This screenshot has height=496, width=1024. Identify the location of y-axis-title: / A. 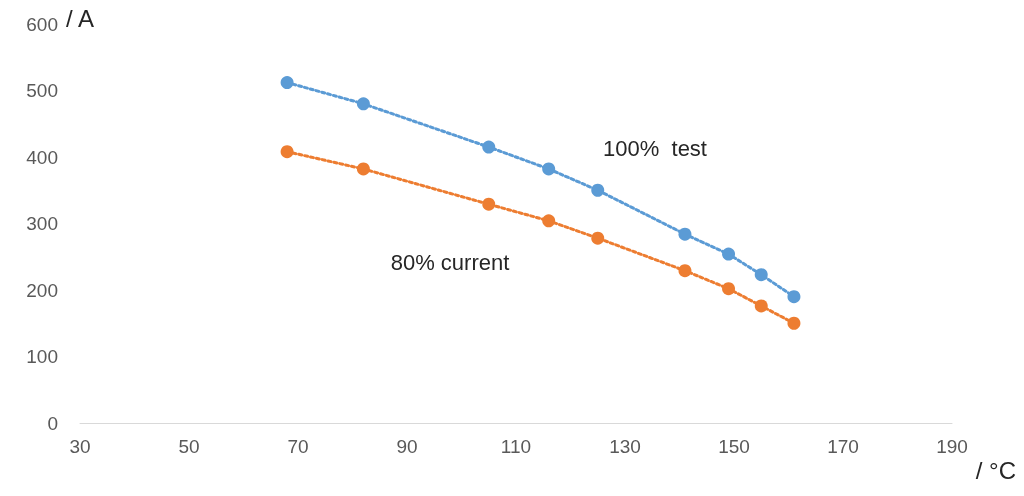
(80, 18).